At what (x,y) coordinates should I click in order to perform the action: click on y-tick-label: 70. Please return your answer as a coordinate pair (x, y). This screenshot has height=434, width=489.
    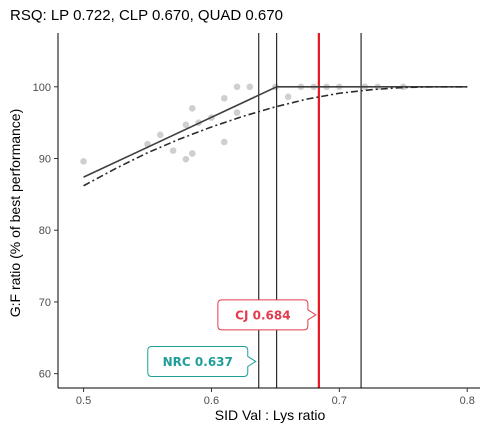
    Looking at the image, I should click on (45, 303).